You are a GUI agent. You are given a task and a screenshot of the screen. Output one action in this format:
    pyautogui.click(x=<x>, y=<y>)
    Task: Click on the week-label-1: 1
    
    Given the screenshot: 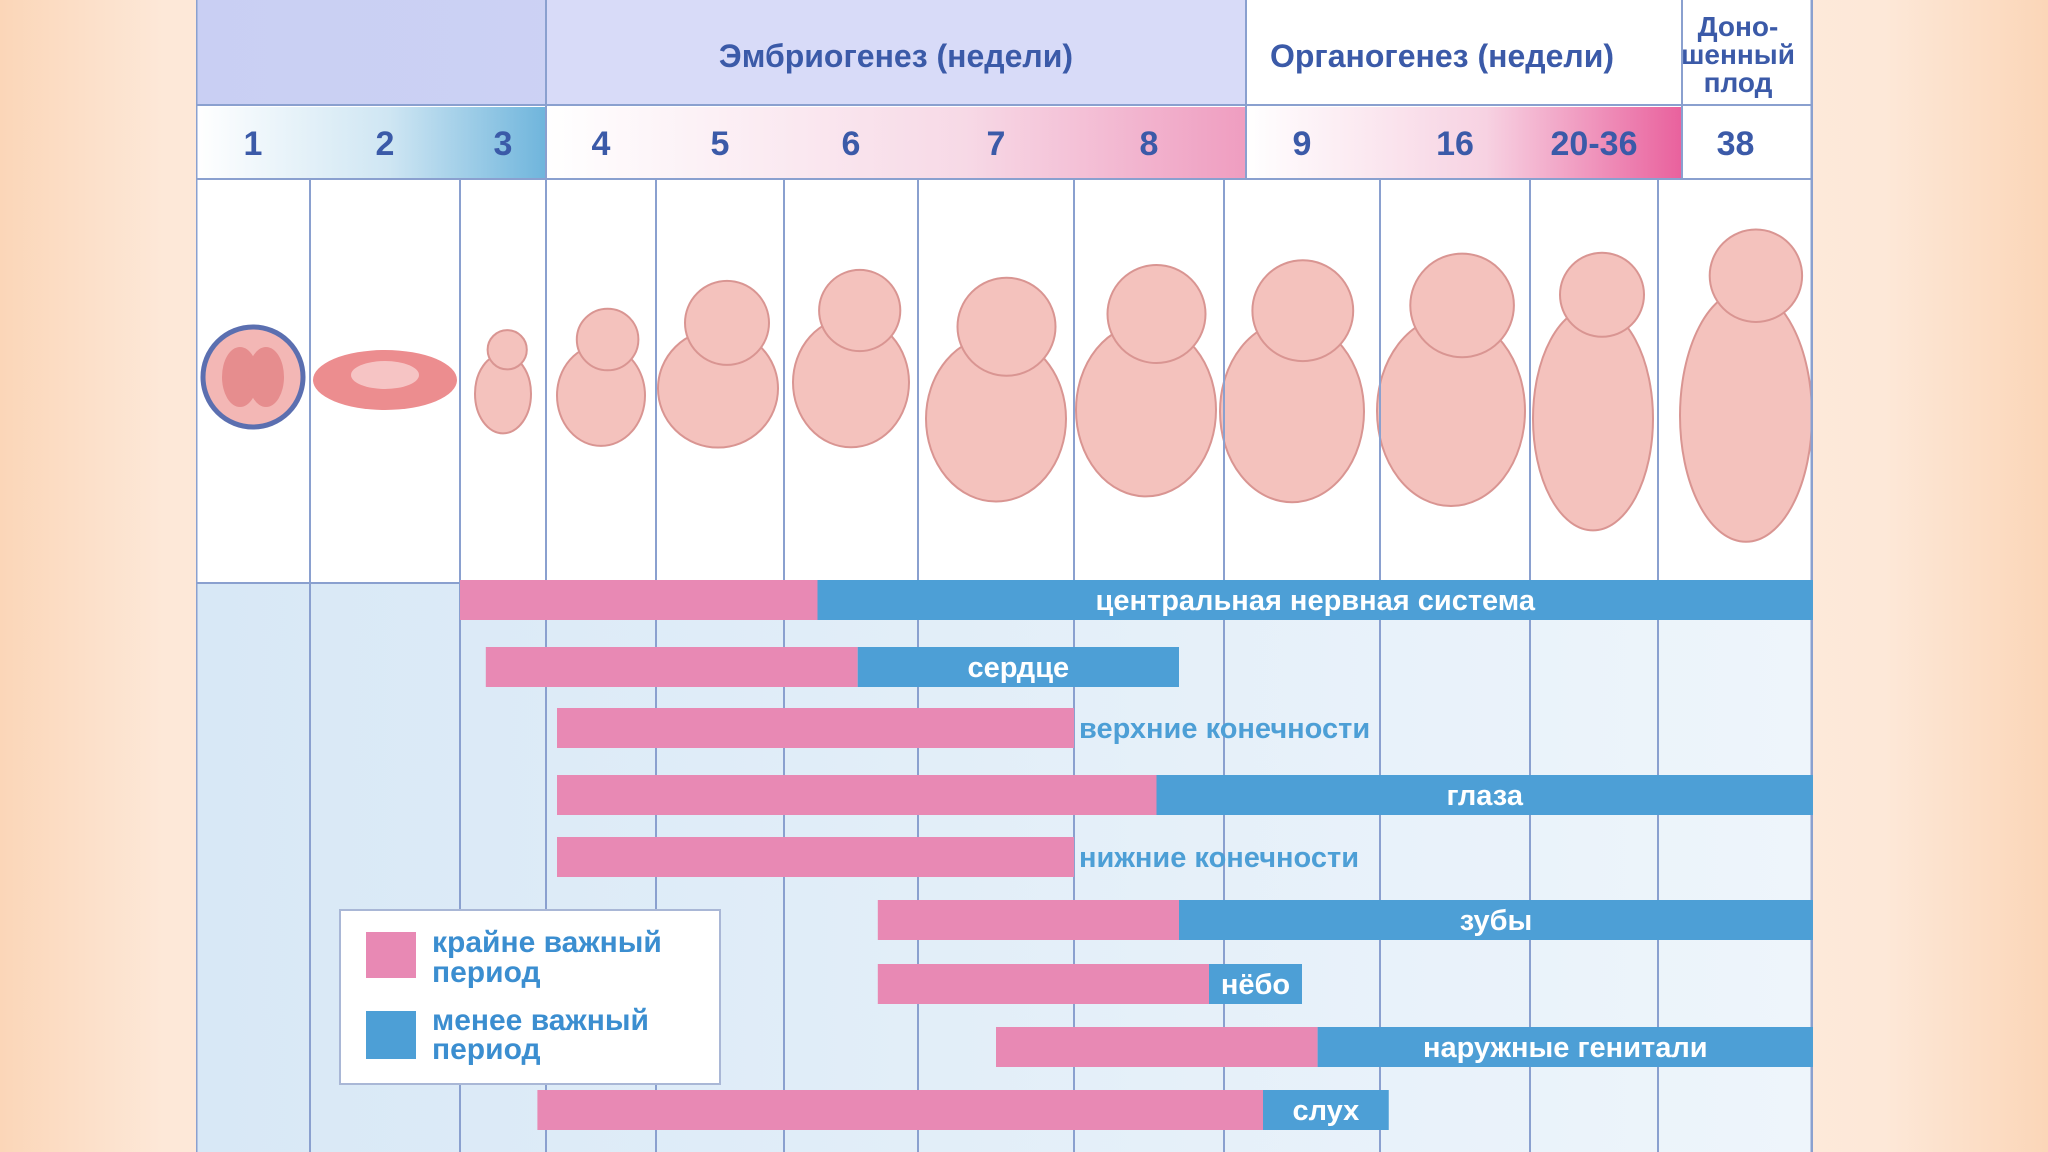 What is the action you would take?
    pyautogui.click(x=253, y=144)
    